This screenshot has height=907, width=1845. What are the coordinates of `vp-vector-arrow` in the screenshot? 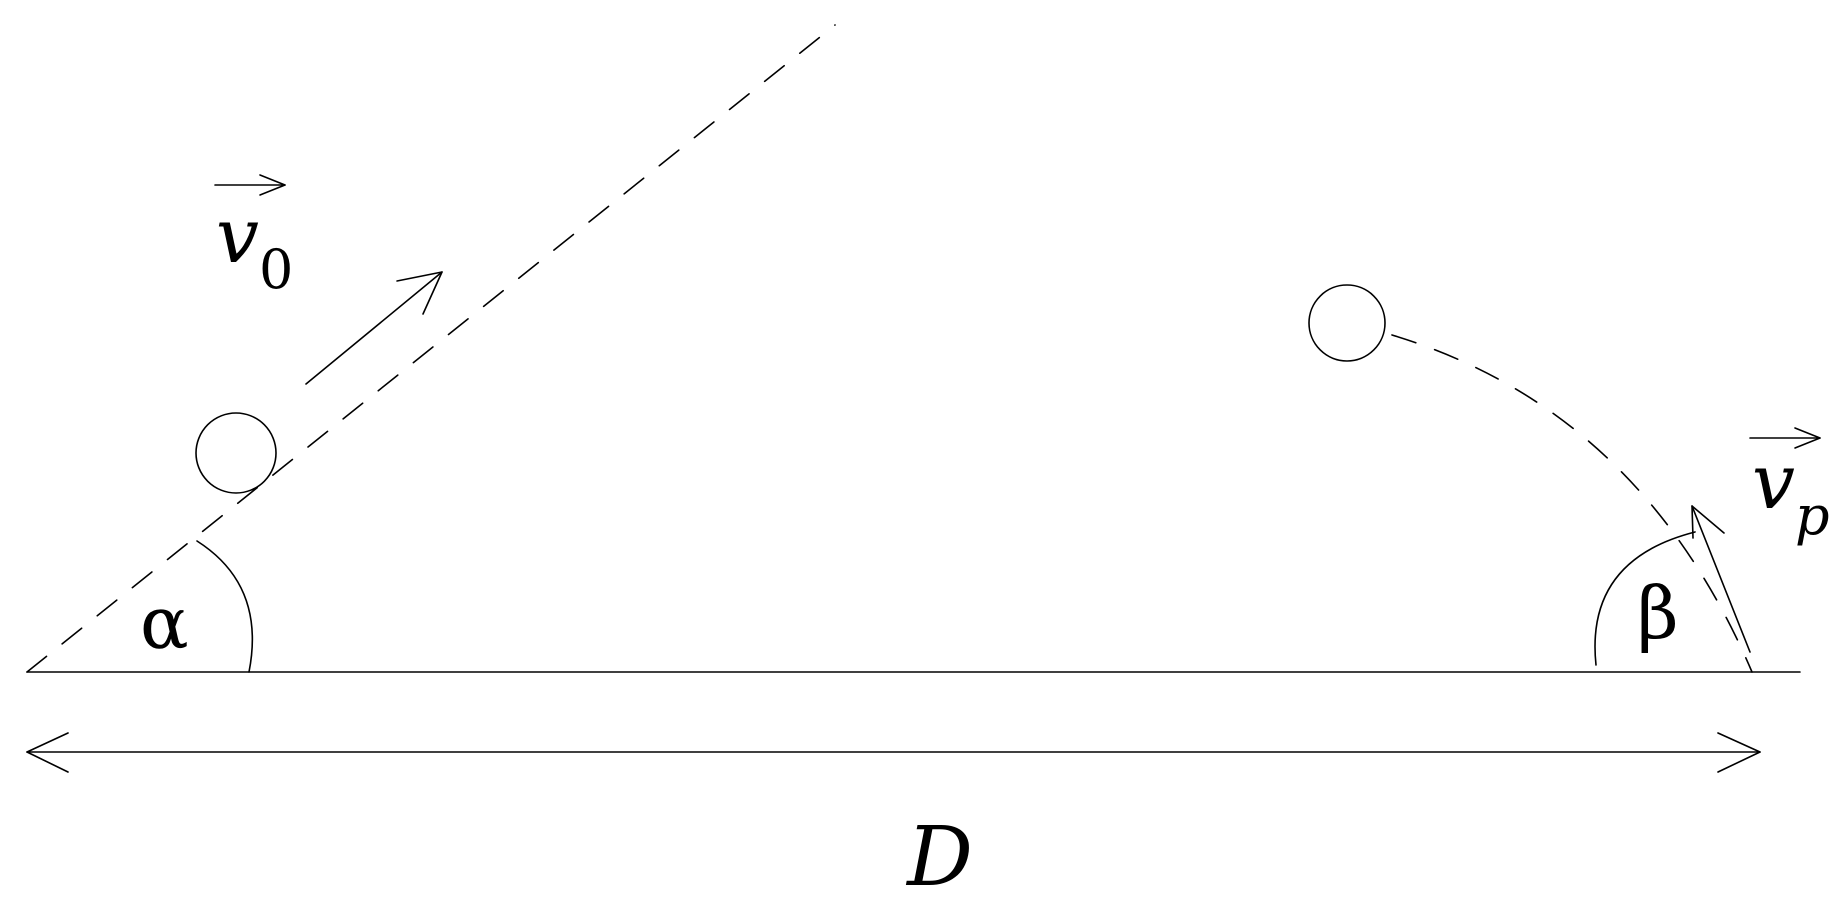 It's located at (1785, 438).